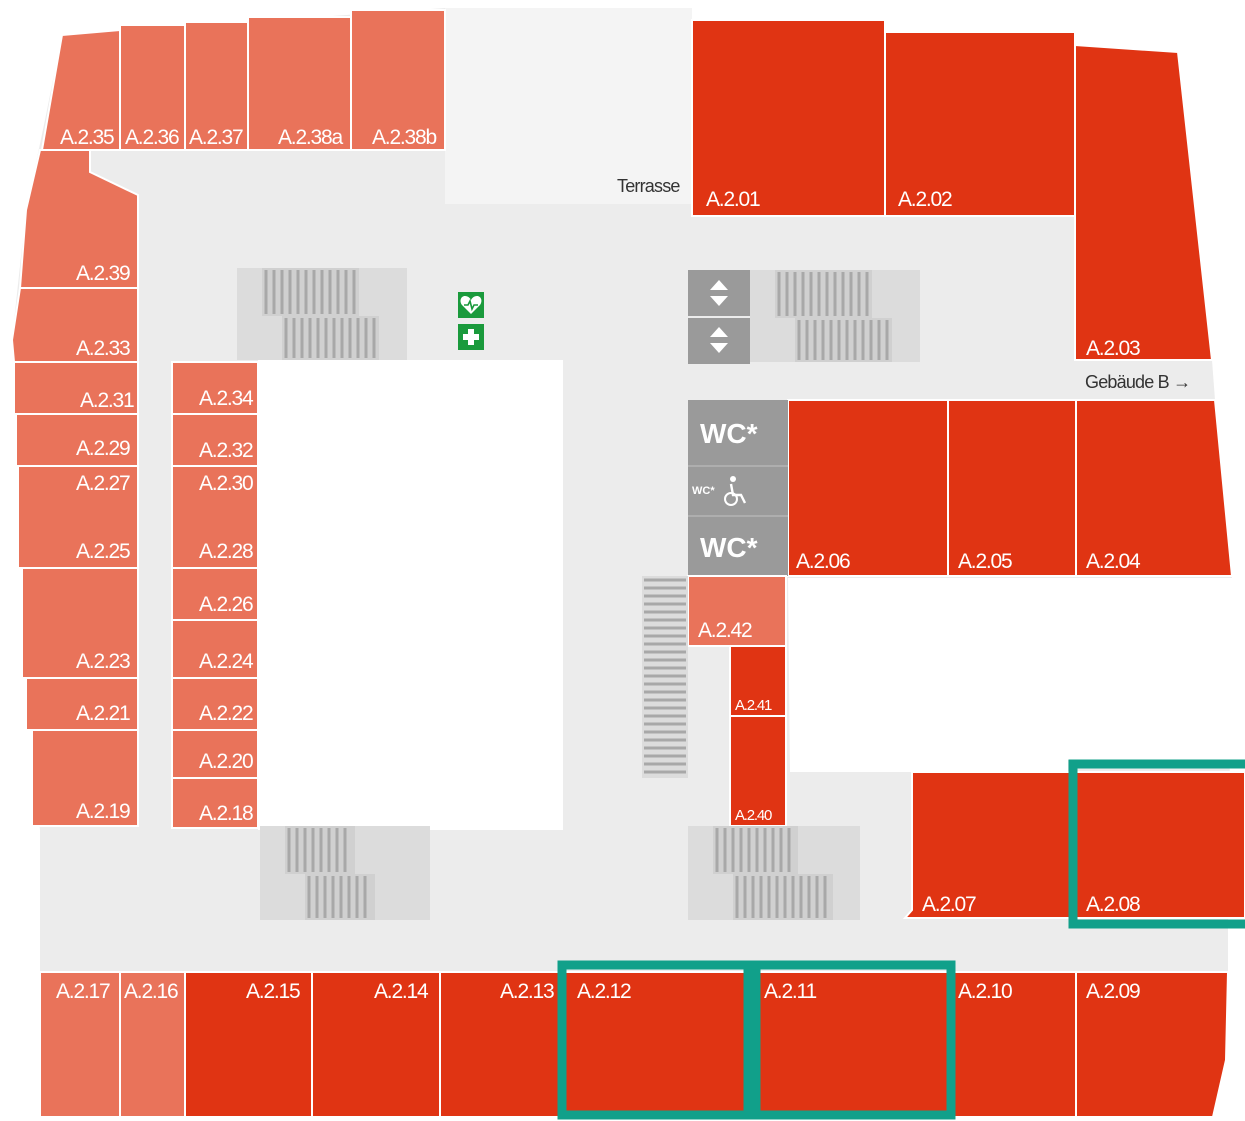 This screenshot has height=1121, width=1245. Describe the element at coordinates (648, 186) in the screenshot. I see `terrasse-label: Terrasse` at that location.